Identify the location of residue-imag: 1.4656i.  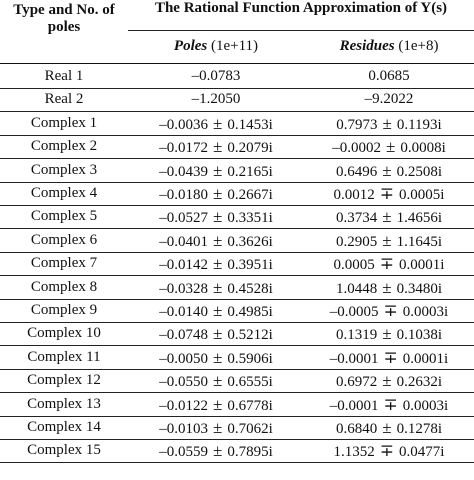
(419, 218).